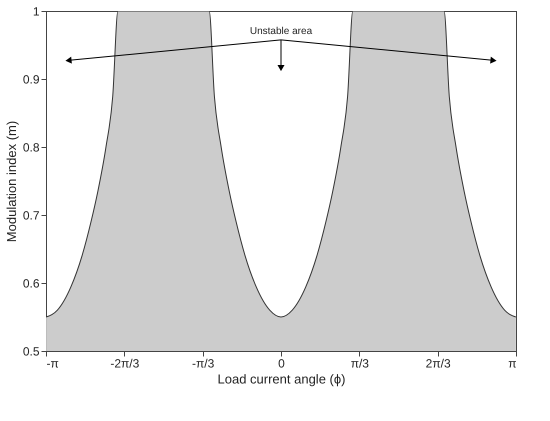  I want to click on annotation: Unstable area, so click(281, 31).